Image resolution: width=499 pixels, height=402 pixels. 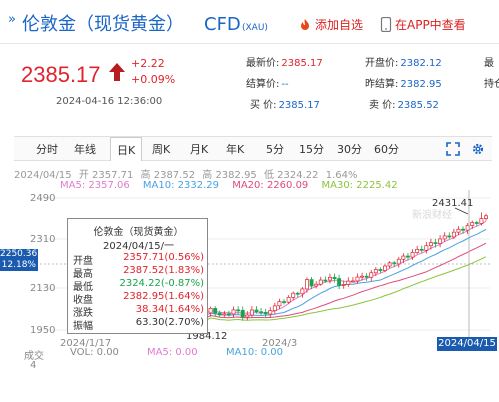 What do you see at coordinates (461, 211) in the screenshot?
I see `max-annotation-line` at bounding box center [461, 211].